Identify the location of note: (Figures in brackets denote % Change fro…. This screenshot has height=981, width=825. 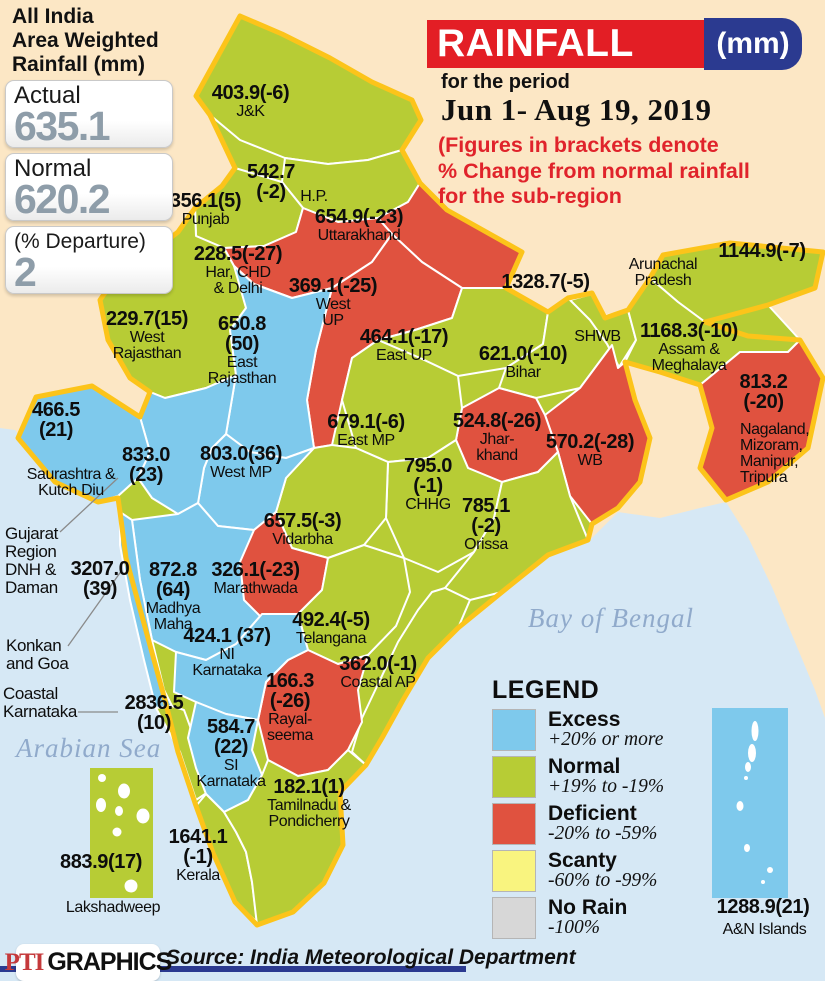
(594, 171).